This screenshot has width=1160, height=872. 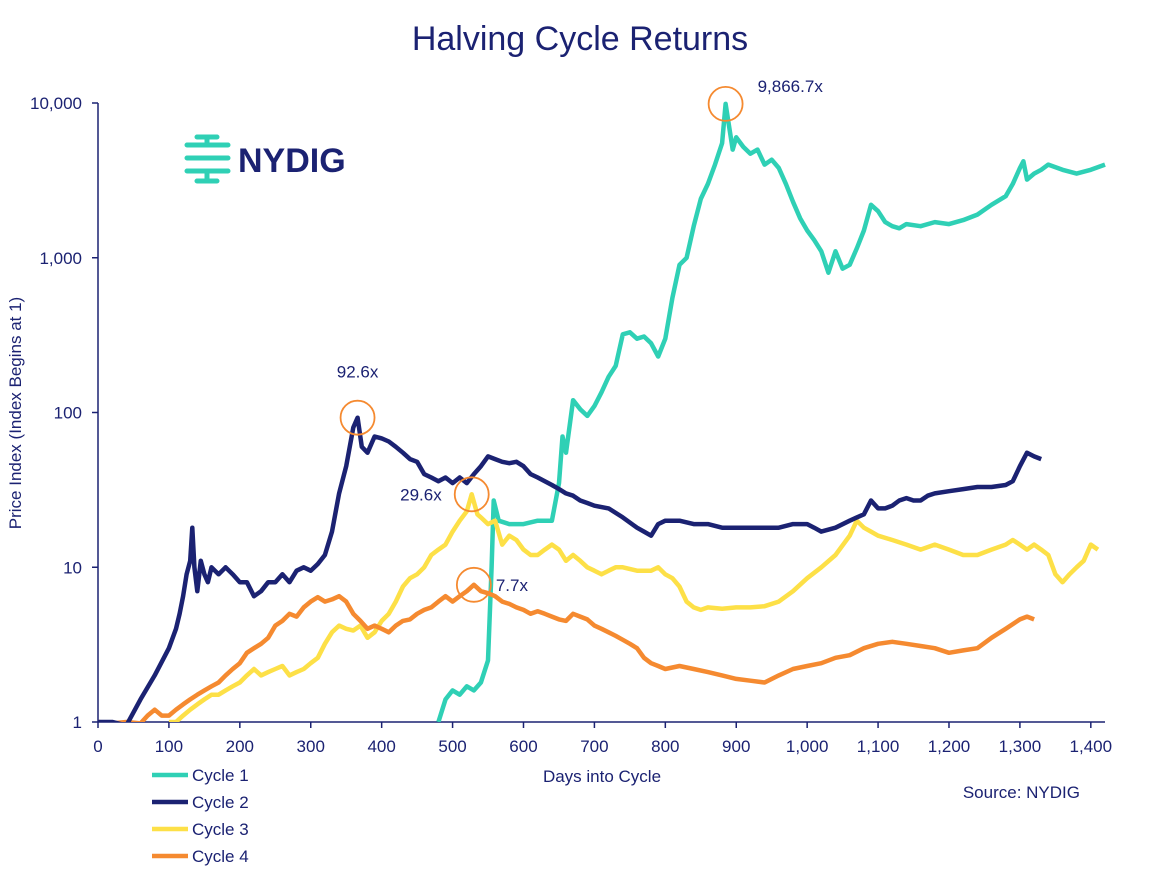 I want to click on nydig-logo-icon, so click(x=207, y=159).